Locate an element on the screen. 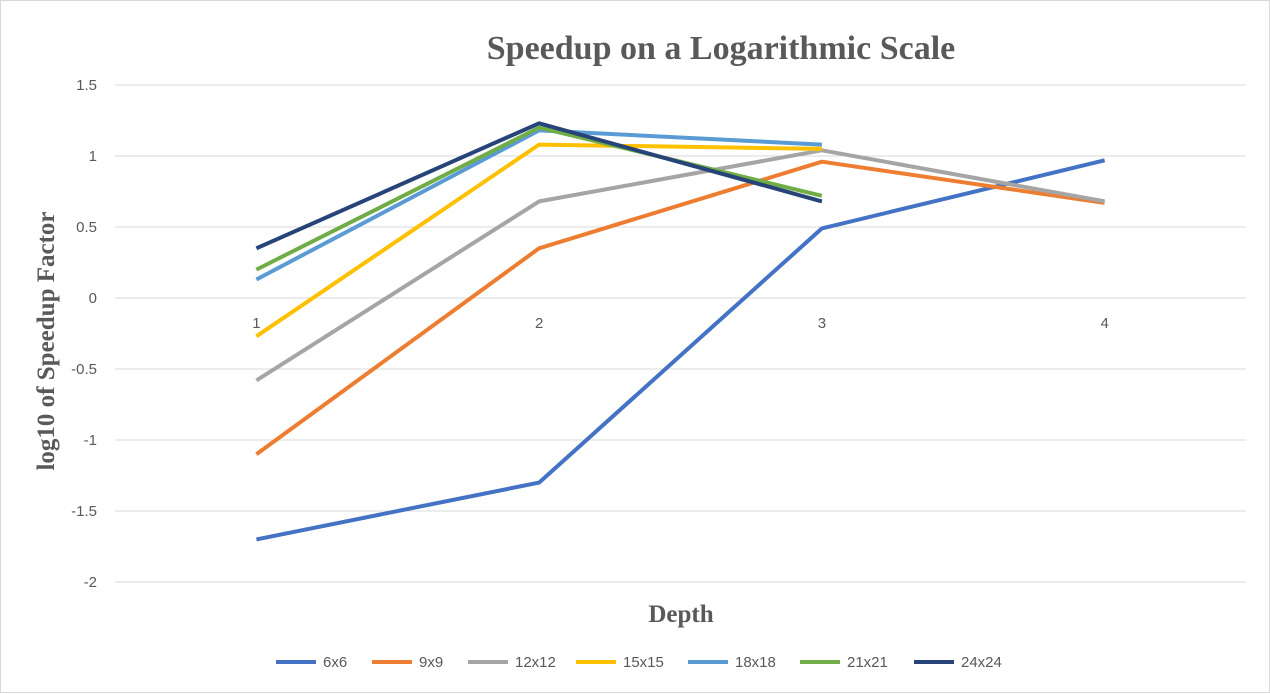 The image size is (1270, 694). legend-label: 15x15 is located at coordinates (643, 662).